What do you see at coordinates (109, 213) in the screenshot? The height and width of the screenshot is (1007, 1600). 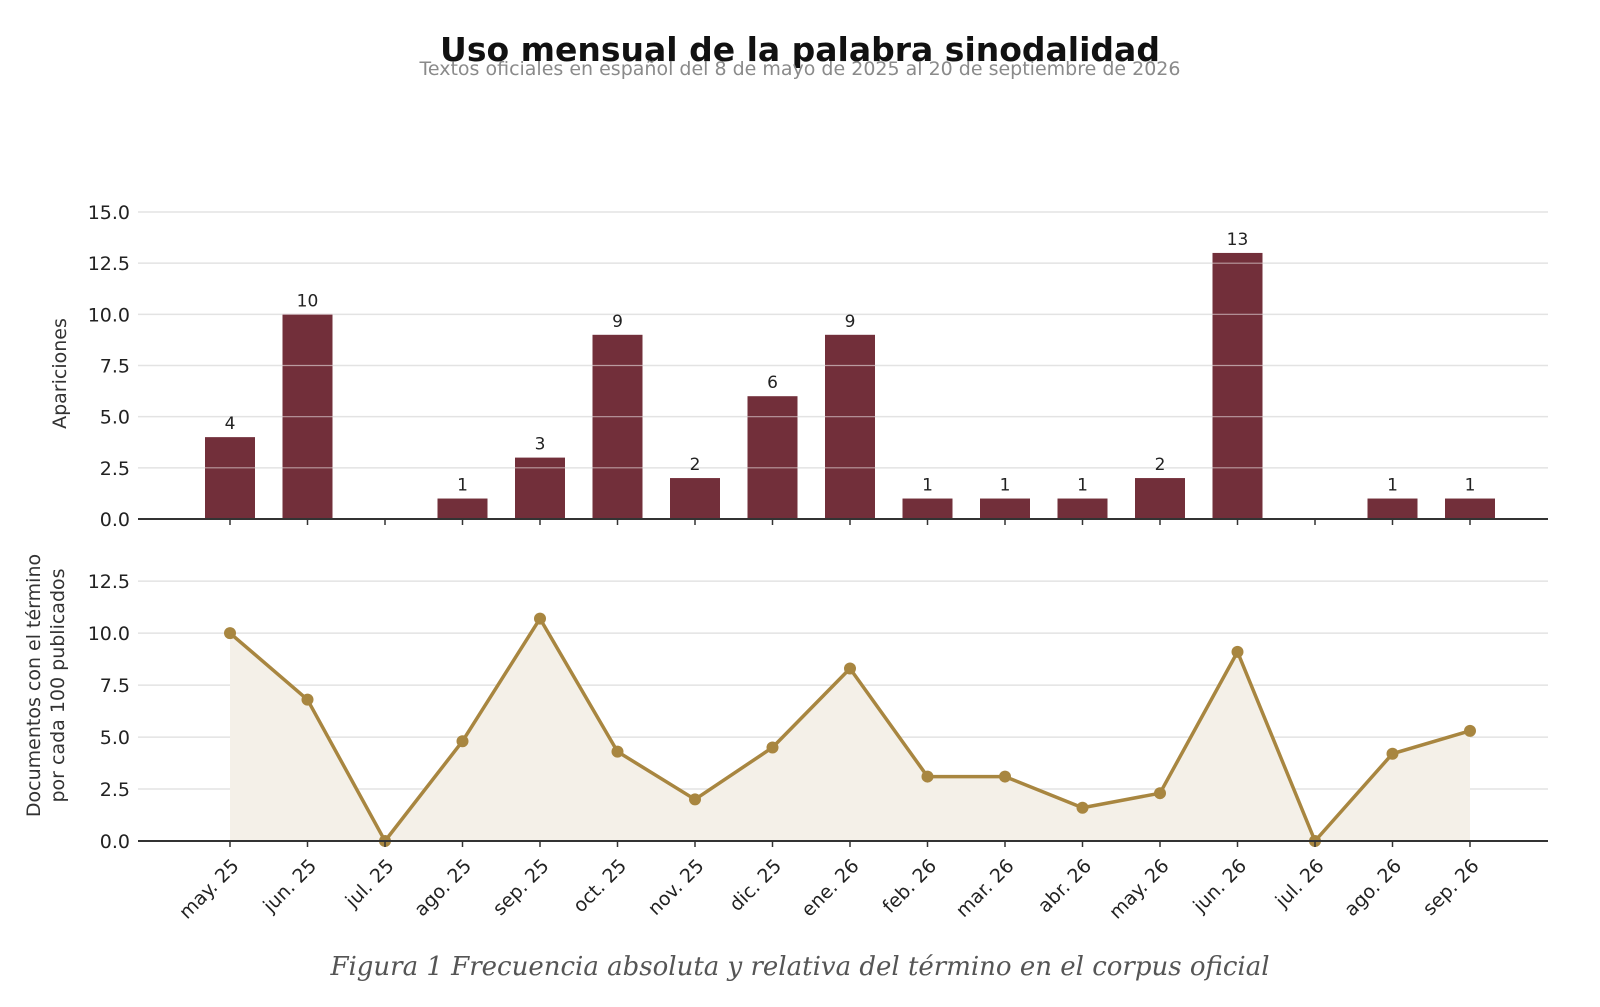 I see `bar-y-tick-label: 15.0` at bounding box center [109, 213].